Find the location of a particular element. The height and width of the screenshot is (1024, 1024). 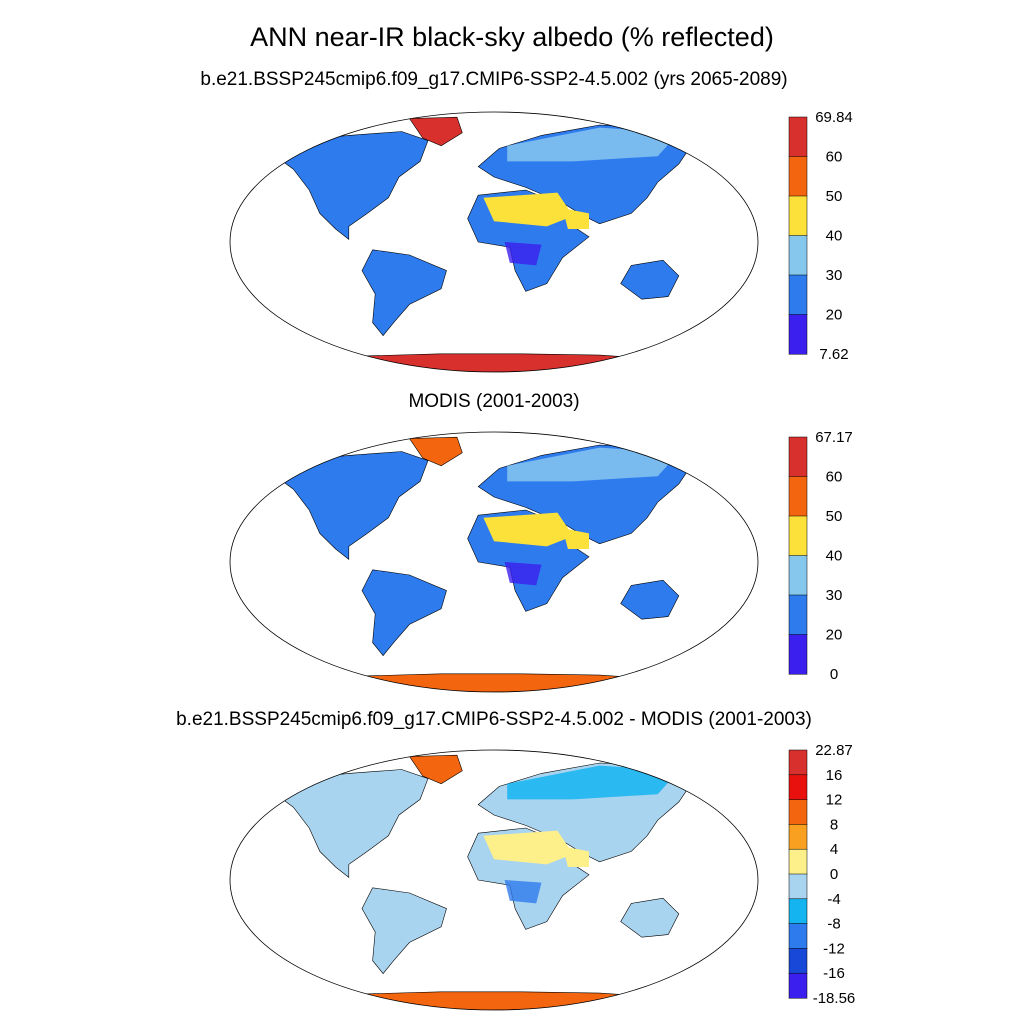

colorbar-label: -16 is located at coordinates (834, 973).